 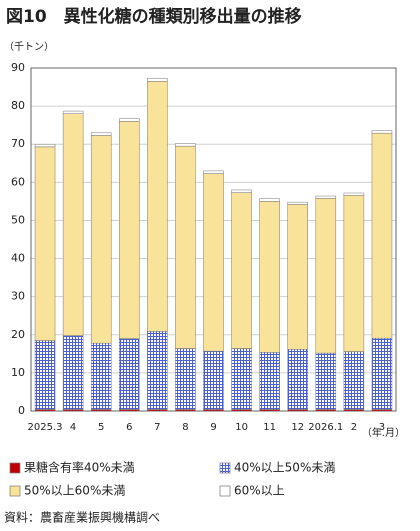 I want to click on x-tick-label: 9, so click(x=213, y=427).